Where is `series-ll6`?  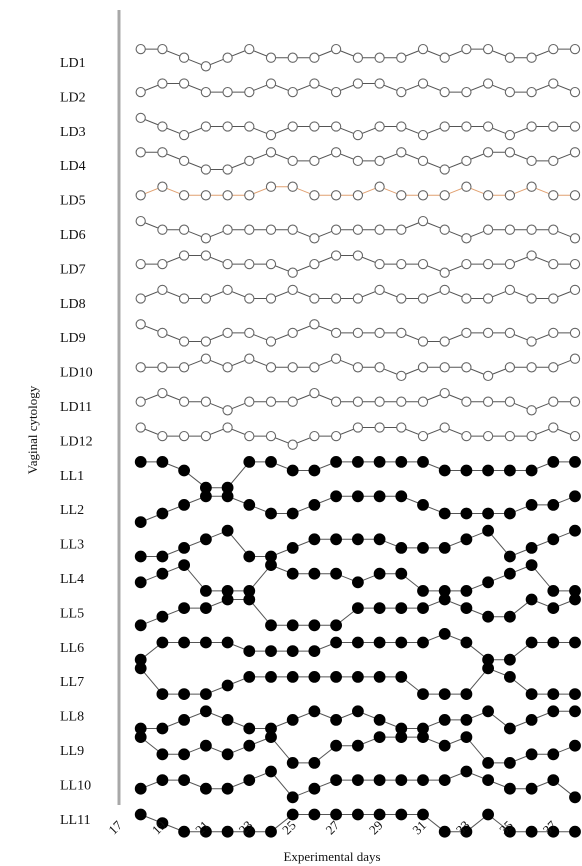
series-ll6 is located at coordinates (357, 647).